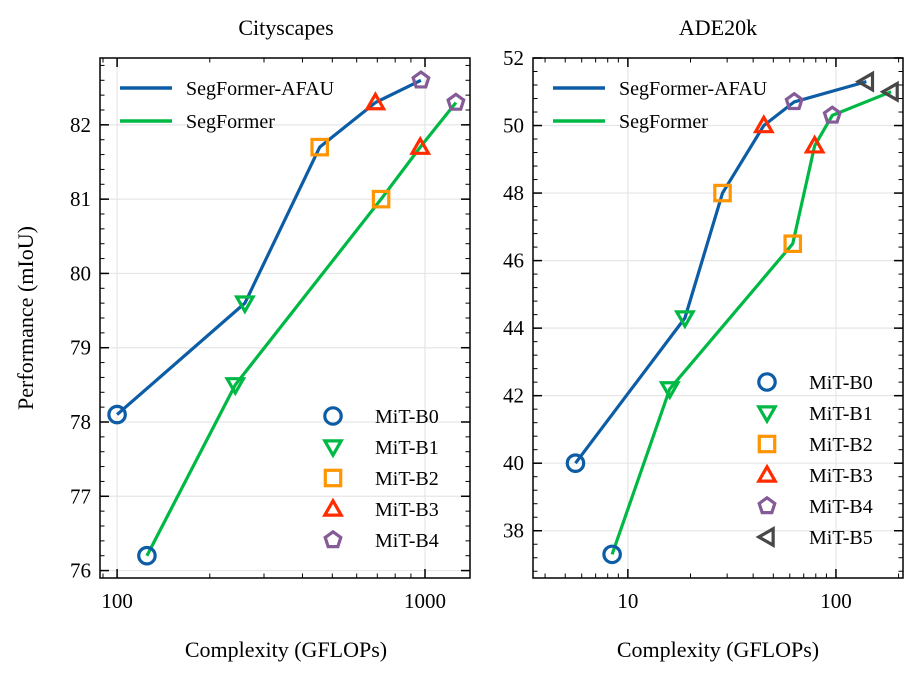 Image resolution: width=918 pixels, height=676 pixels. What do you see at coordinates (718, 27) in the screenshot?
I see `ade20k-title: ADE20k` at bounding box center [718, 27].